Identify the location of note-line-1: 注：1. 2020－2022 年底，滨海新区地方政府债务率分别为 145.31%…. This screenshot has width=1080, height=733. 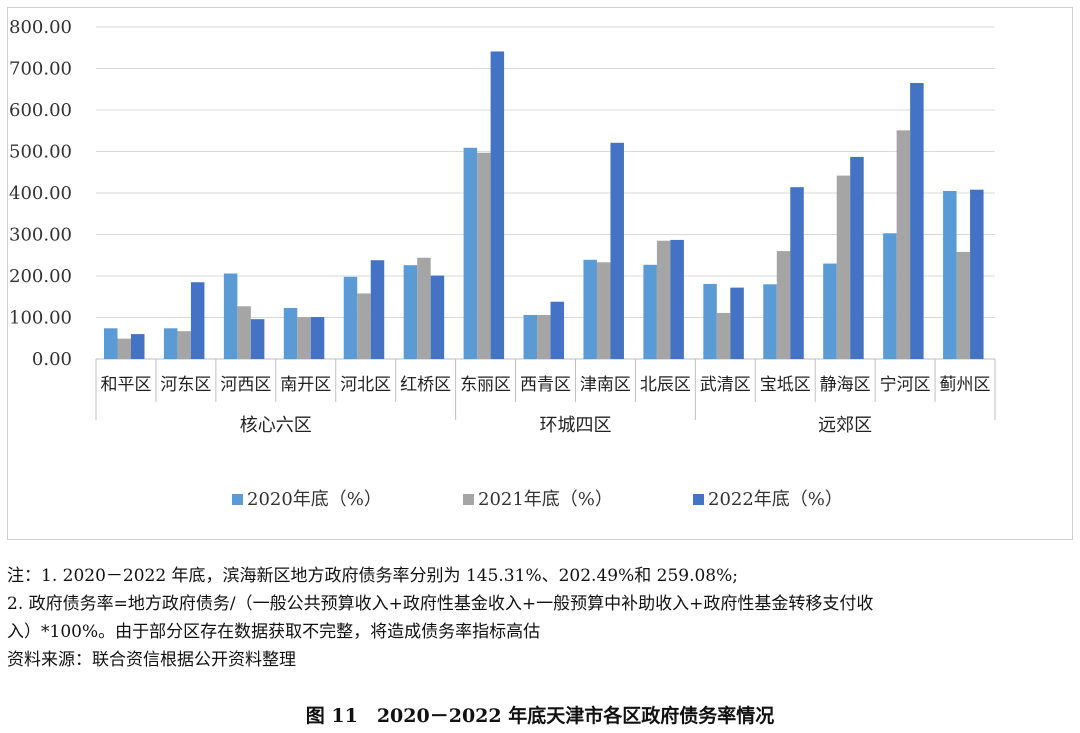
(372, 576).